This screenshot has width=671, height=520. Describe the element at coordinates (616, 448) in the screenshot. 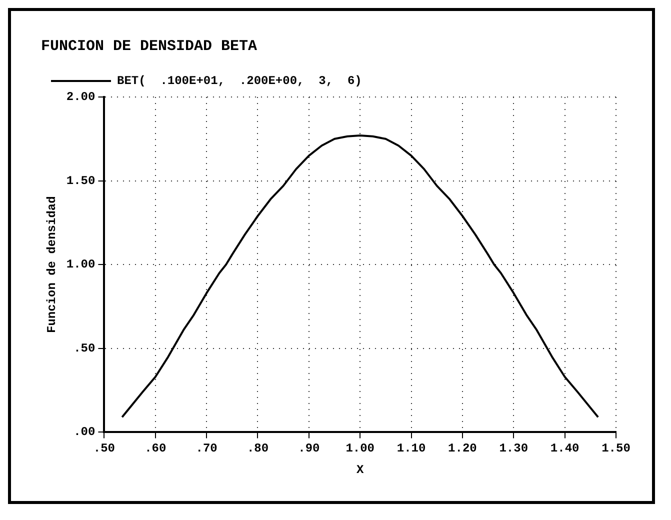

I see `x-tick-label: 1.50` at that location.